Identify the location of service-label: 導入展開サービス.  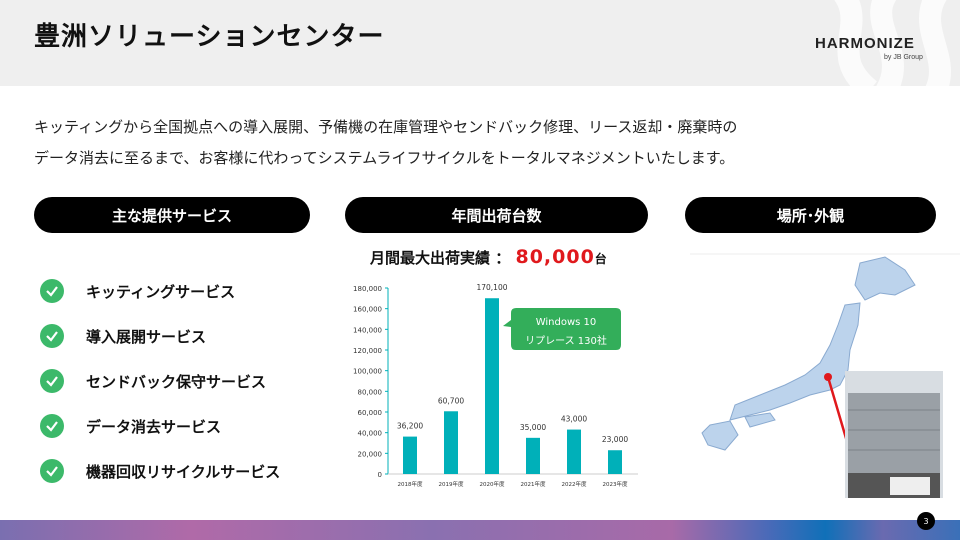
(146, 336).